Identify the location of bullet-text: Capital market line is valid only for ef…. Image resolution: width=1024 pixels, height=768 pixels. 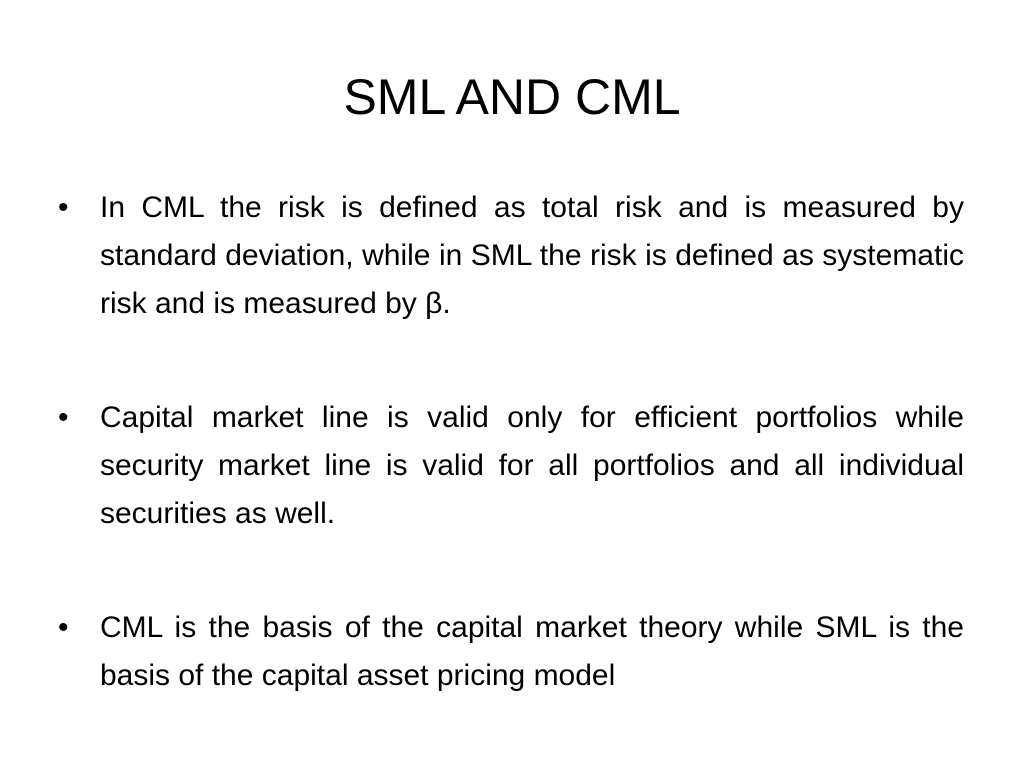
(532, 465).